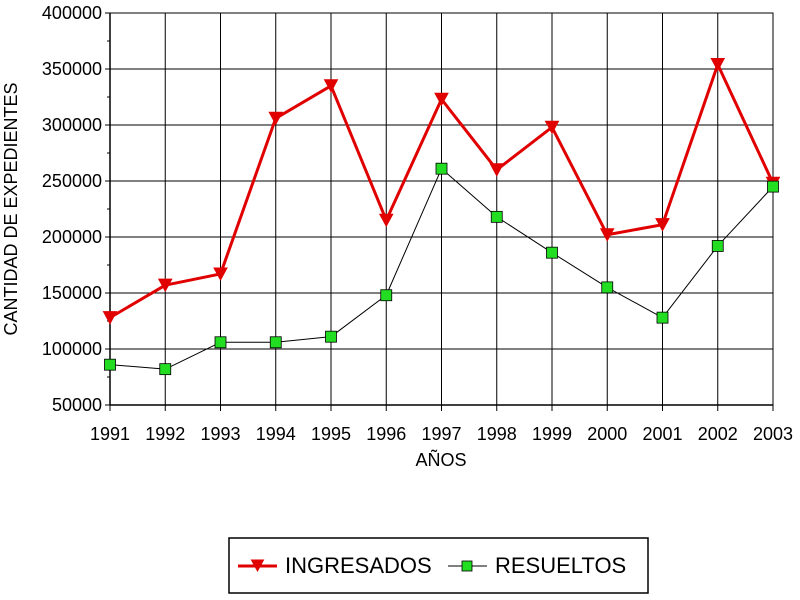 The image size is (800, 600). What do you see at coordinates (467, 566) in the screenshot?
I see `legend-marker-resueltos` at bounding box center [467, 566].